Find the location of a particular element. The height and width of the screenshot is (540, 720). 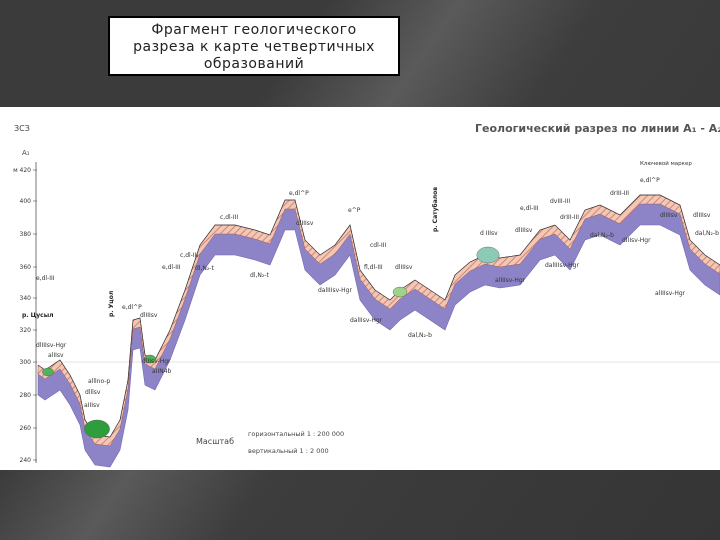

title-line: разреза к карте четвертичных is located at coordinates (254, 47).